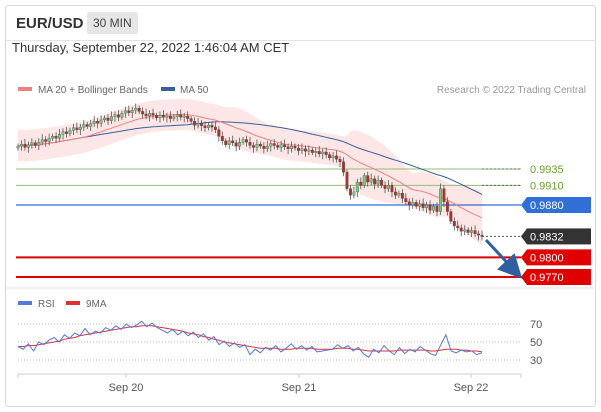  I want to click on interval-badge: 30 MIN, so click(112, 23).